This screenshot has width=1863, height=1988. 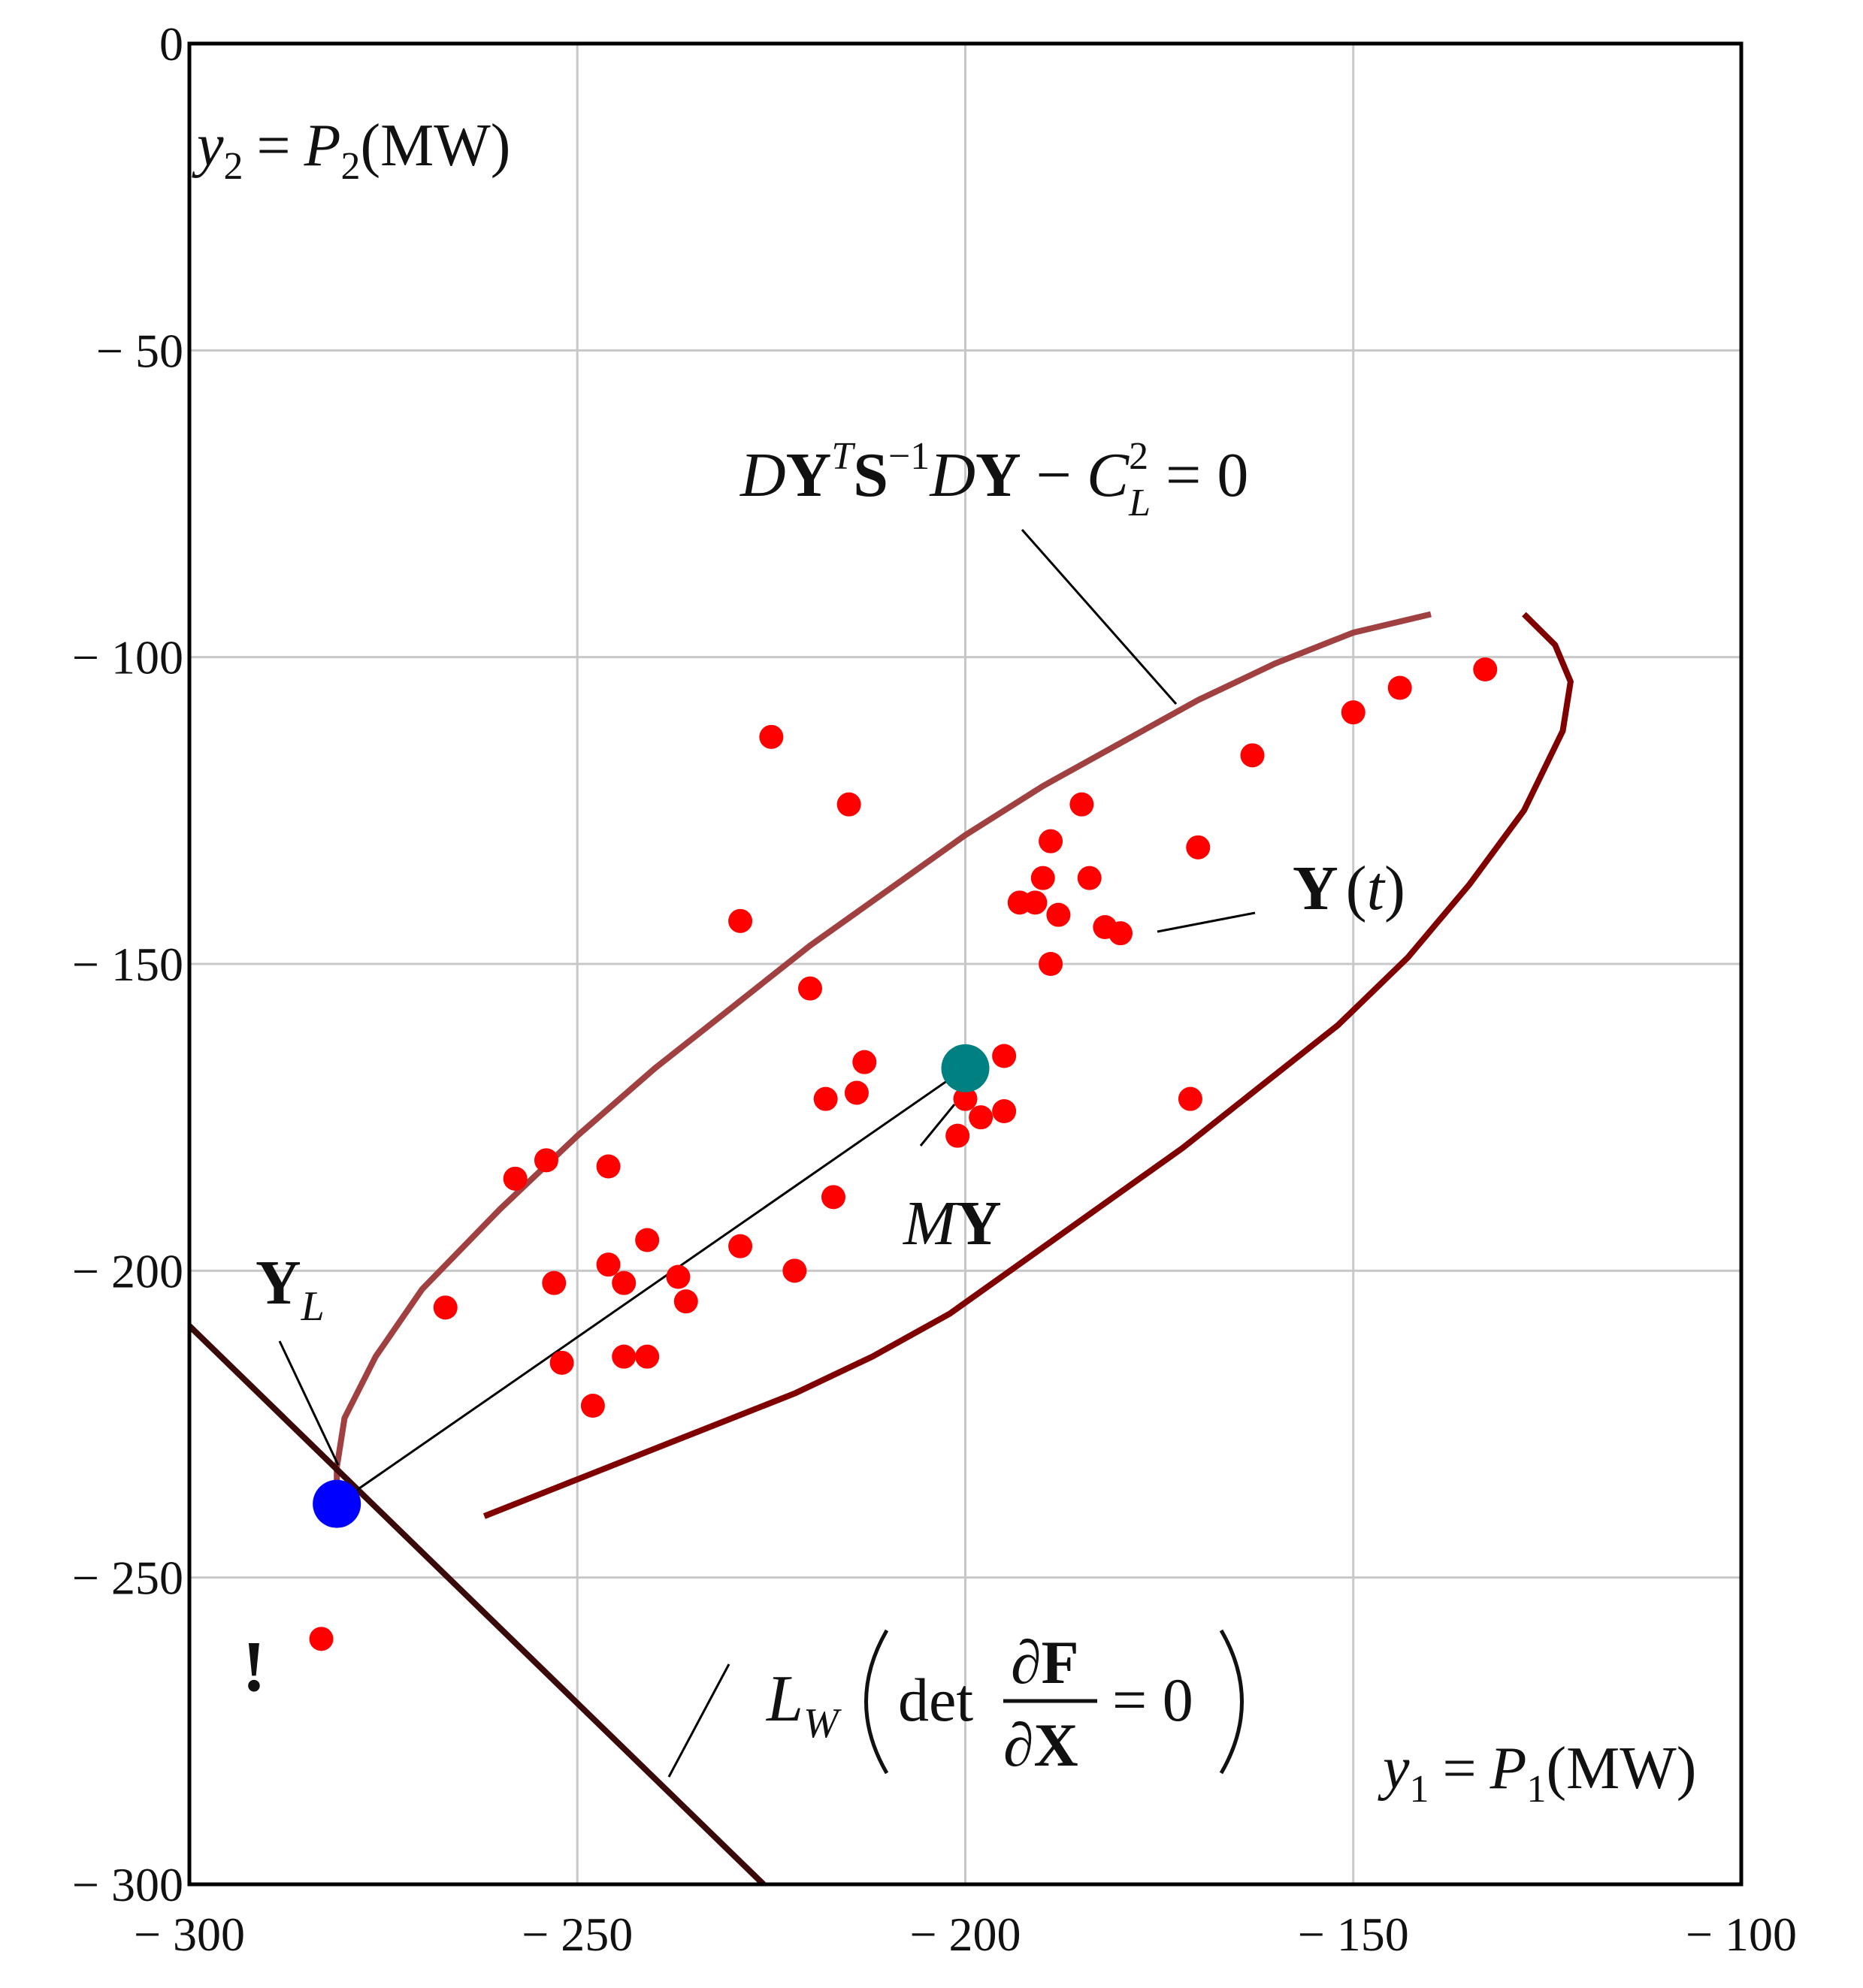 I want to click on x-axis-label: y1 = P1(MW), so click(x=1537, y=1773).